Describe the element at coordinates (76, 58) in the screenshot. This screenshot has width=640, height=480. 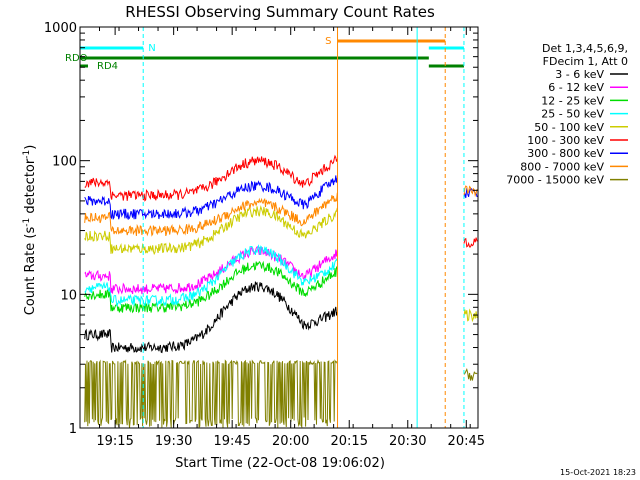
I see `flag-label-0: RDO` at that location.